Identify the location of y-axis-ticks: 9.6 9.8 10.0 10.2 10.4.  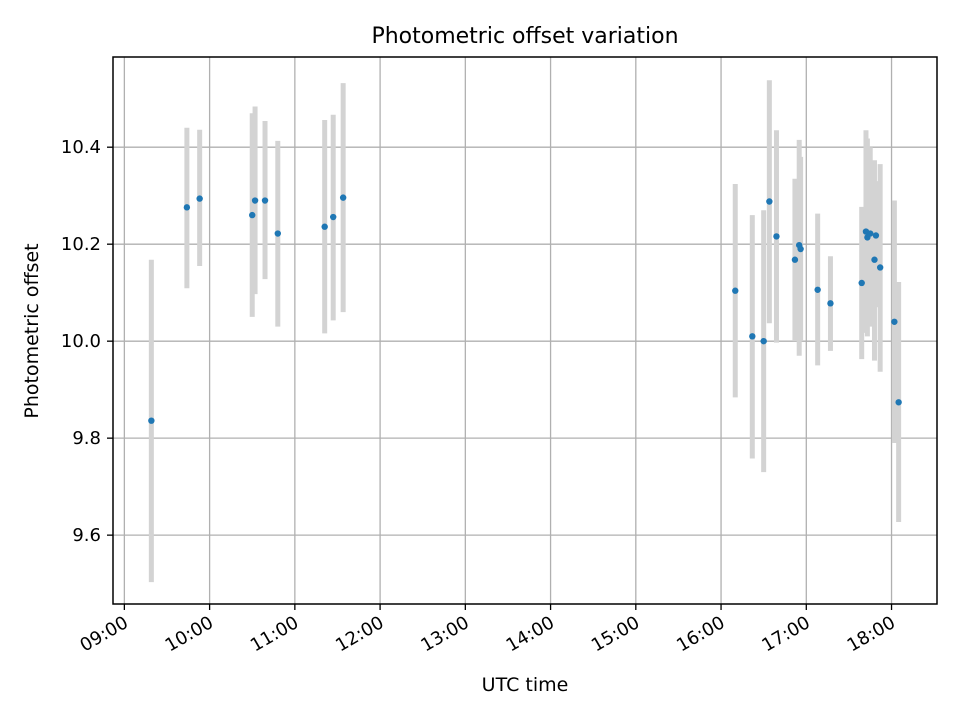
(87, 341).